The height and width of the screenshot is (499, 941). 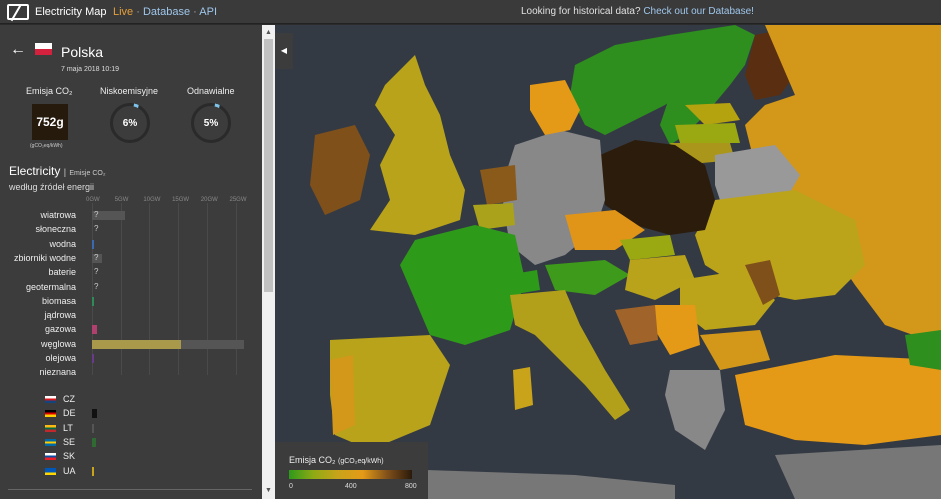 I want to click on source-label: biomasa, so click(x=58, y=300).